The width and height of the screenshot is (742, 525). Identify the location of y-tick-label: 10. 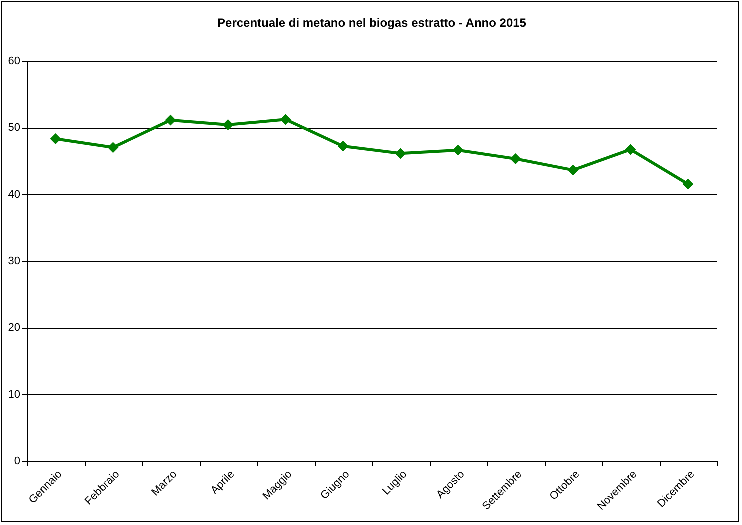
(14, 394).